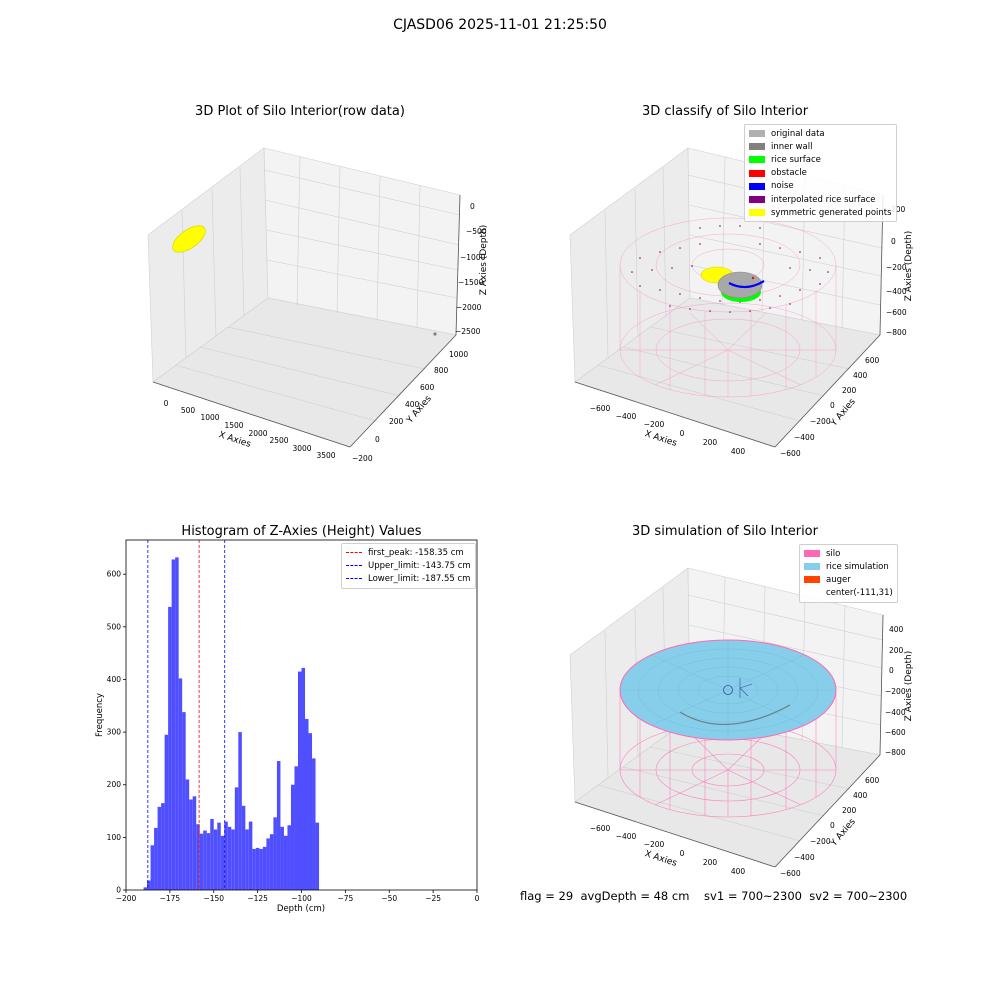  Describe the element at coordinates (654, 844) in the screenshot. I see `simulation-x-tick: −200` at that location.